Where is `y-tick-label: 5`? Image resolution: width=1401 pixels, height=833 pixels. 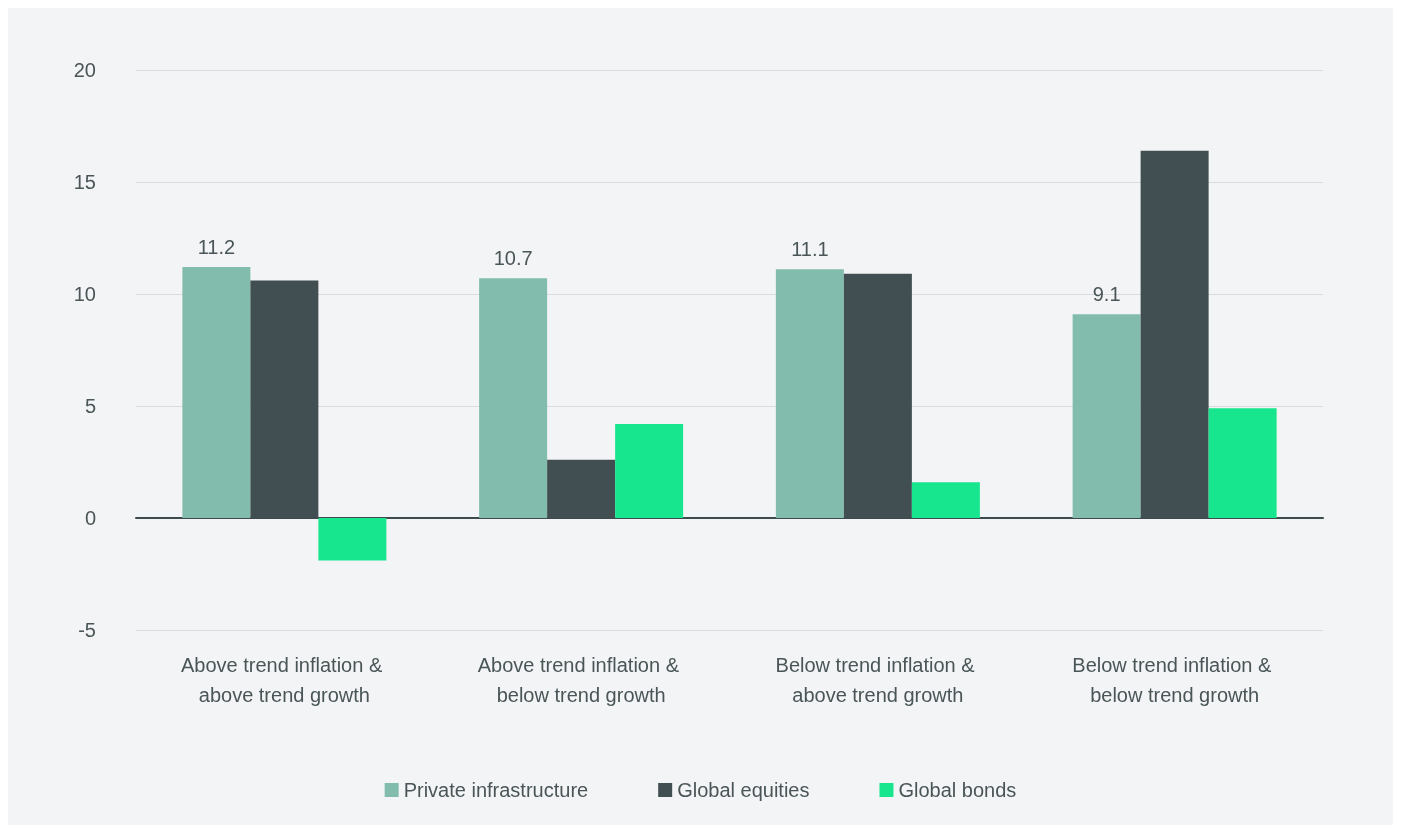 y-tick-label: 5 is located at coordinates (90, 406).